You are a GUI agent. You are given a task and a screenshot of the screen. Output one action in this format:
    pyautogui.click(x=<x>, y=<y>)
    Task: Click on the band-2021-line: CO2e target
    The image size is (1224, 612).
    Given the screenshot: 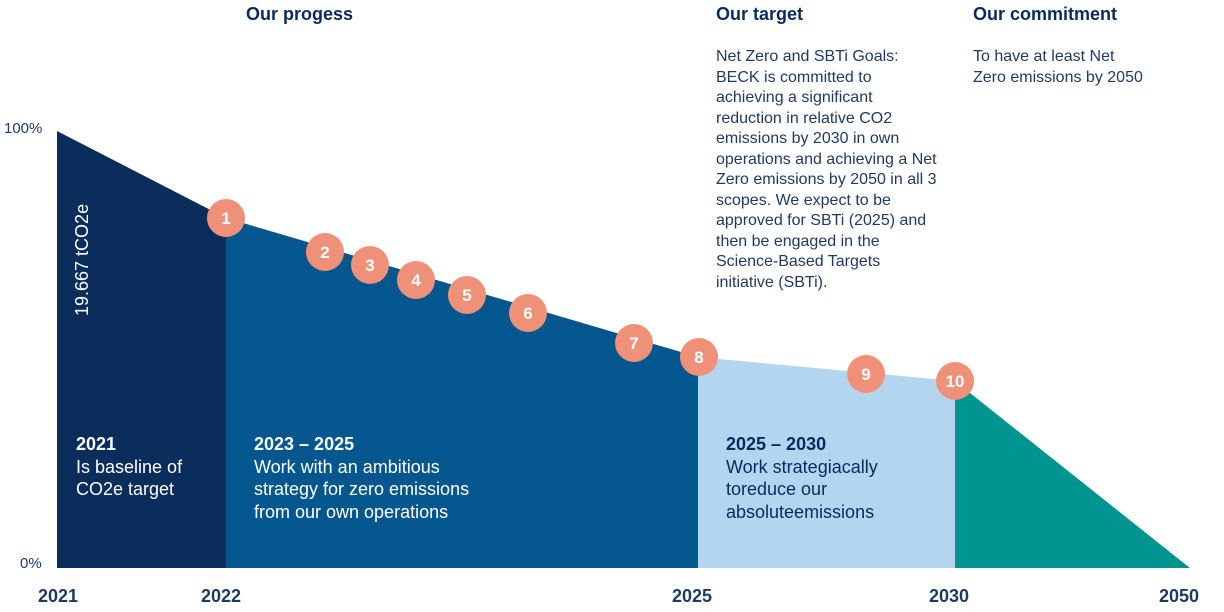 What is the action you would take?
    pyautogui.click(x=125, y=489)
    